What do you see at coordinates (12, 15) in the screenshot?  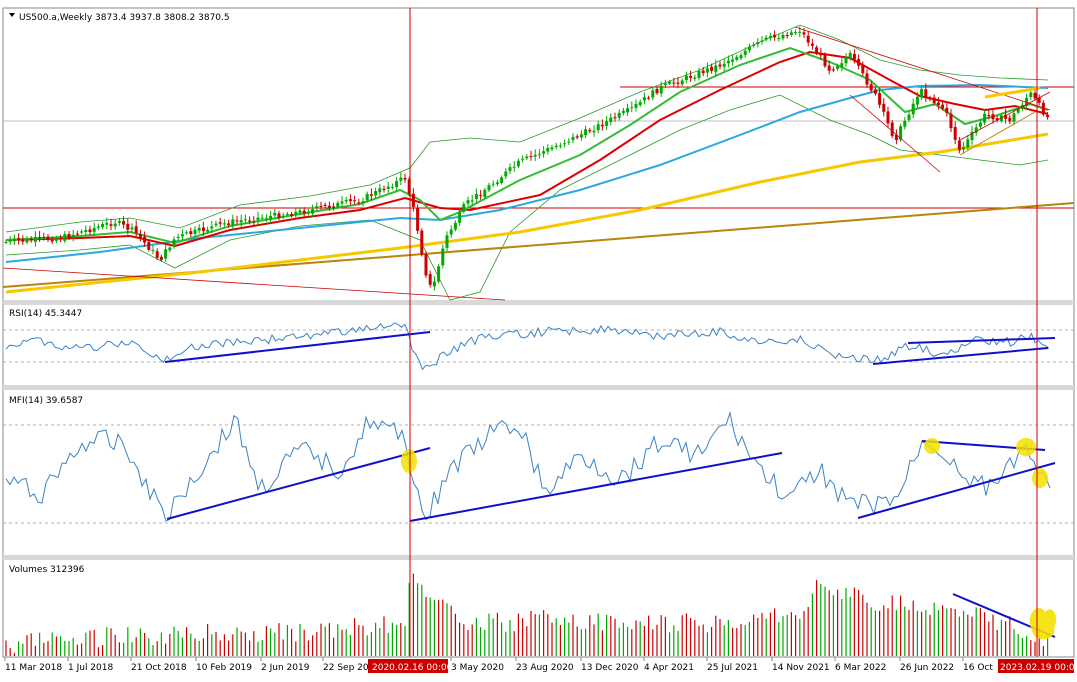 I see `header-dropdown-icon` at bounding box center [12, 15].